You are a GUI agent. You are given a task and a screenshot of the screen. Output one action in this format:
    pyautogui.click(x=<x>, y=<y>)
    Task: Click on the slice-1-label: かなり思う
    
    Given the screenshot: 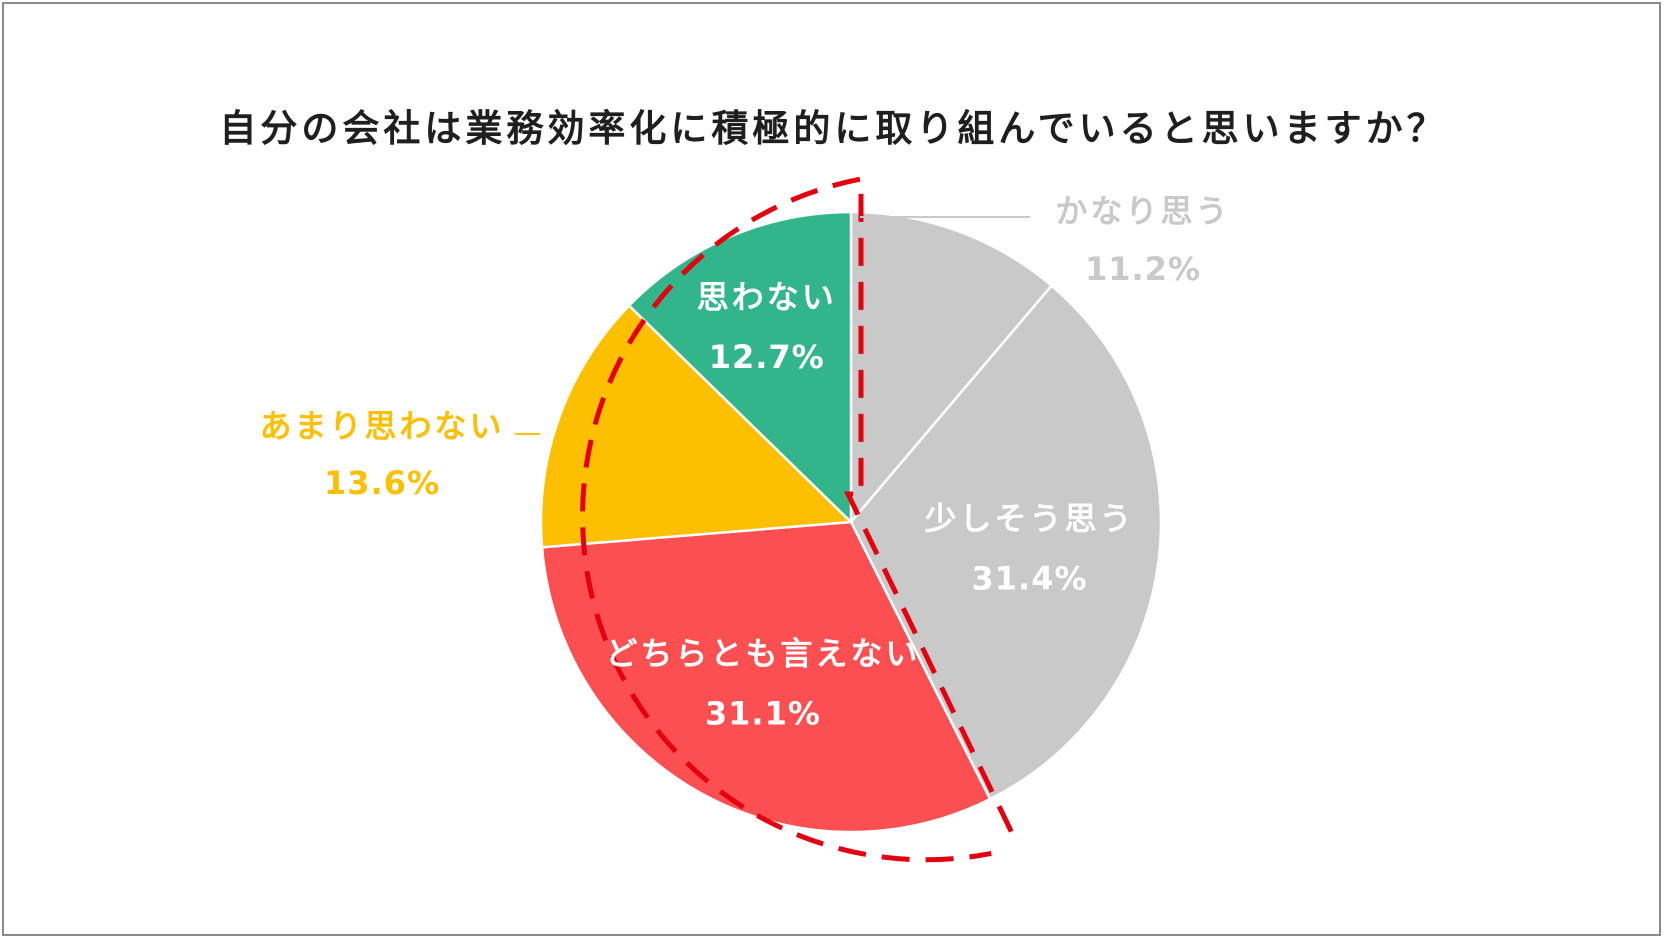 What is the action you would take?
    pyautogui.click(x=1142, y=211)
    